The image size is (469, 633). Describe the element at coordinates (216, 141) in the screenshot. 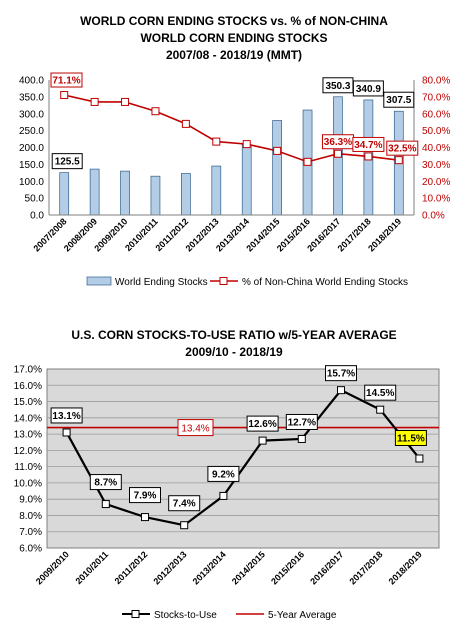

I see `chart1-line-point-2012-2013` at that location.